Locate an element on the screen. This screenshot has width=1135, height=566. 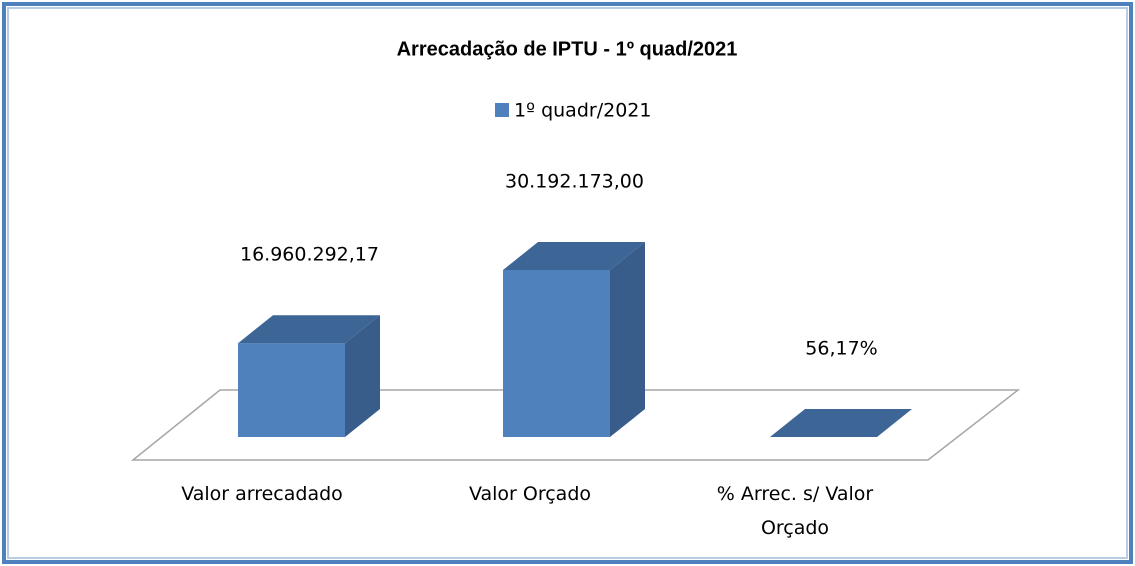
data-label: 30.192.173,00 is located at coordinates (574, 182).